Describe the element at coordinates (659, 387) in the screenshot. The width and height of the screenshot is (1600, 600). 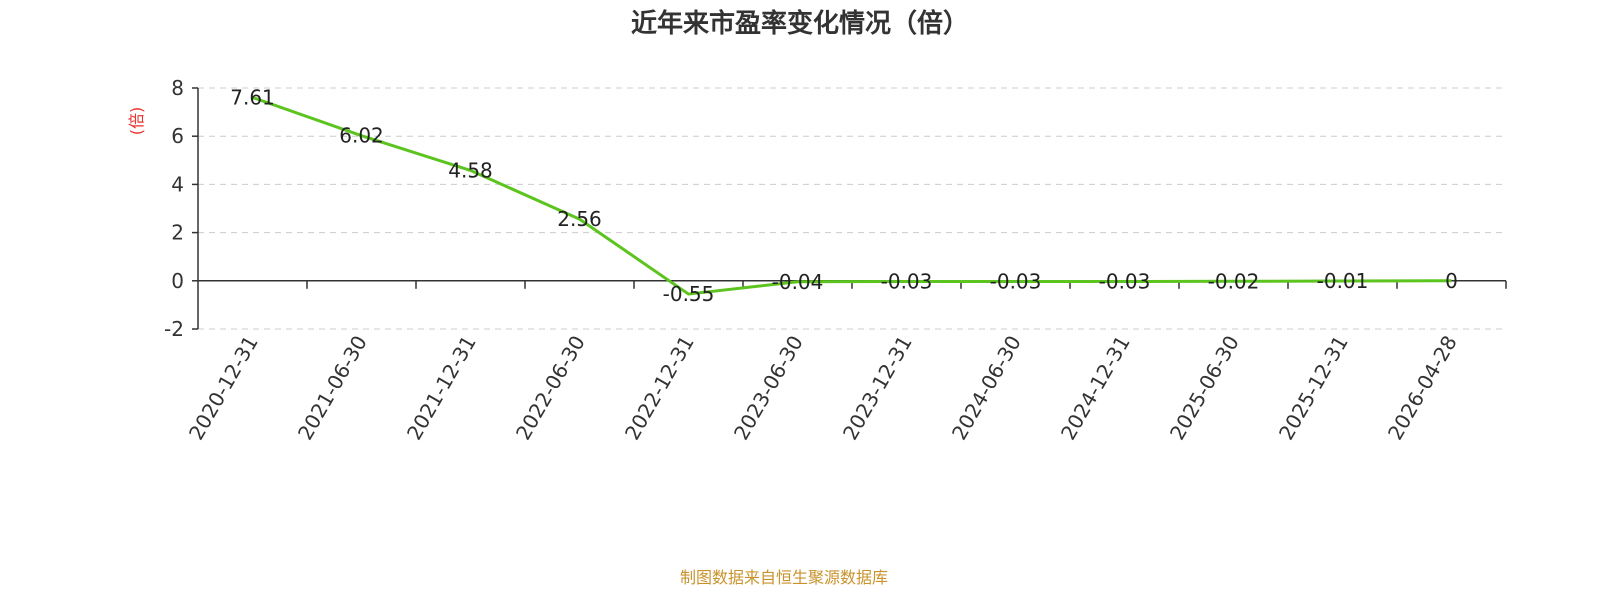
I see `x-tick-label: 2022-12-31` at that location.